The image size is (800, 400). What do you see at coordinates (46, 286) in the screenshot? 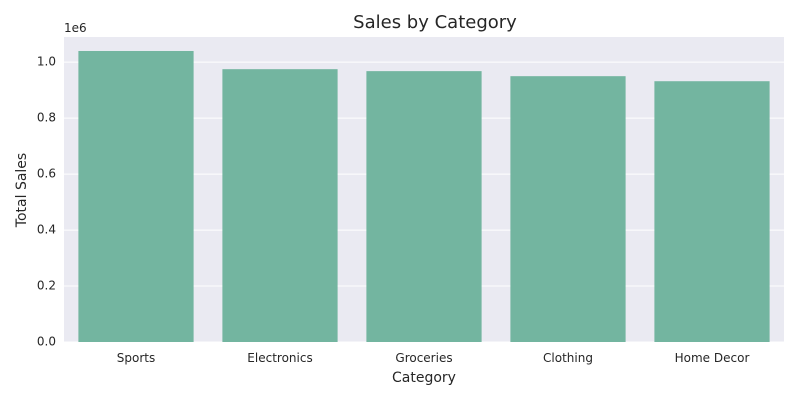
I see `y-tick-label: 0.2` at bounding box center [46, 286].